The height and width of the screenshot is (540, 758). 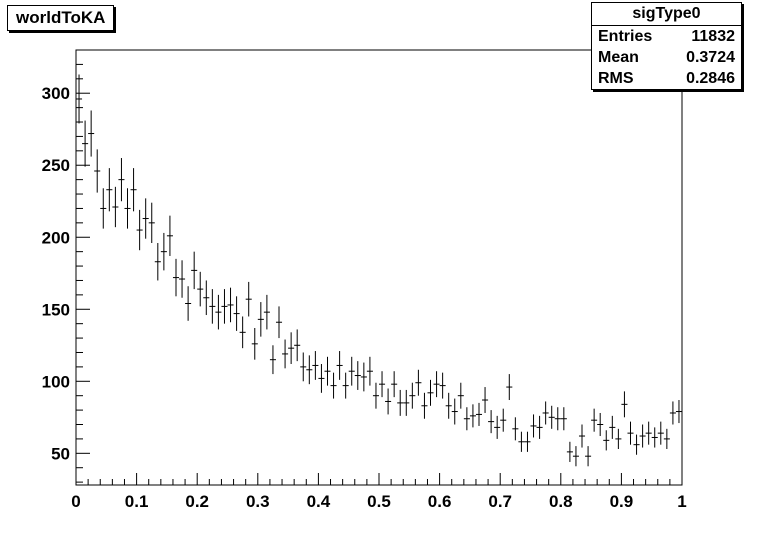 What do you see at coordinates (197, 501) in the screenshot?
I see `x-tick-label: 0.2` at bounding box center [197, 501].